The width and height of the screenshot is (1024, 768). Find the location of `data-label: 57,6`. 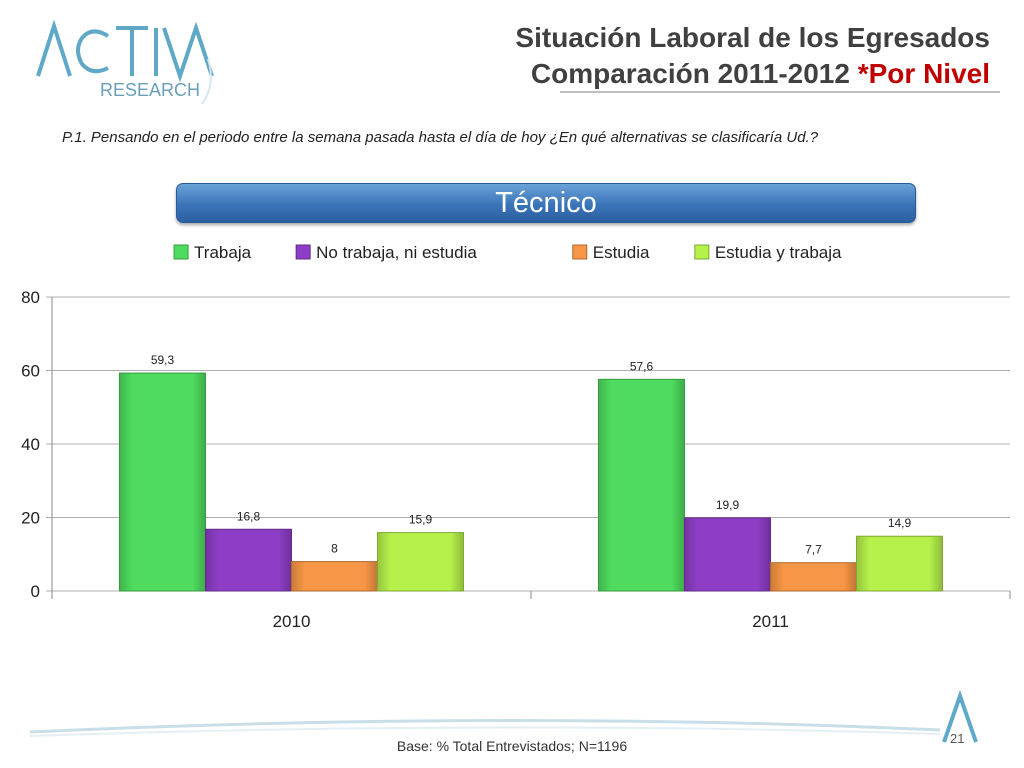

data-label: 57,6 is located at coordinates (642, 366).